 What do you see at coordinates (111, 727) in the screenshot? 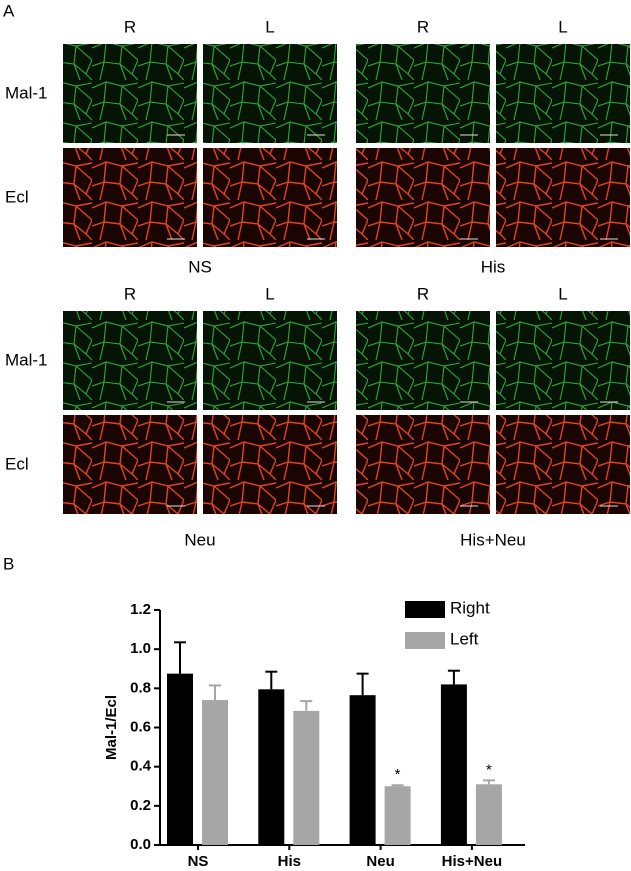
I see `y-axis-label: Mal-1/Ecl` at bounding box center [111, 727].